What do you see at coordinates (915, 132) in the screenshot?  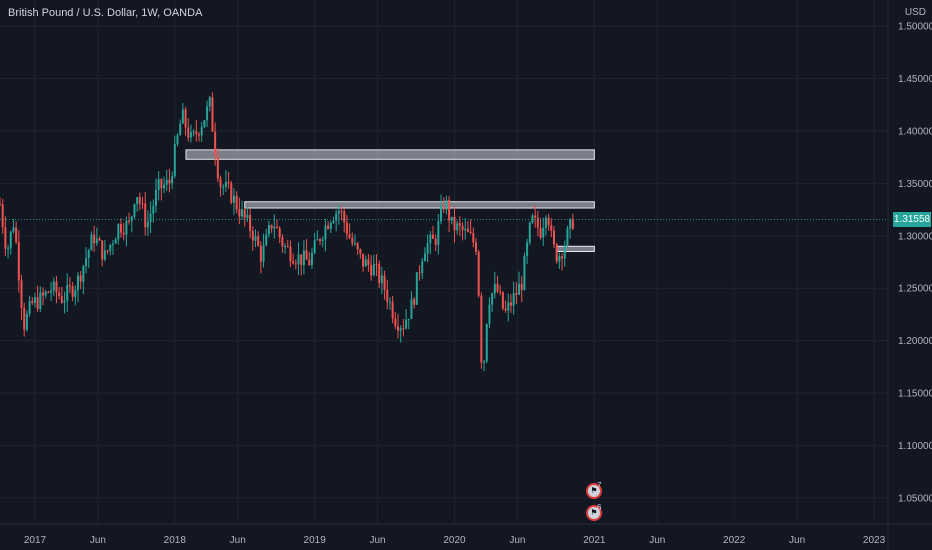 I see `y-tick-label: 1.40000` at bounding box center [915, 132].